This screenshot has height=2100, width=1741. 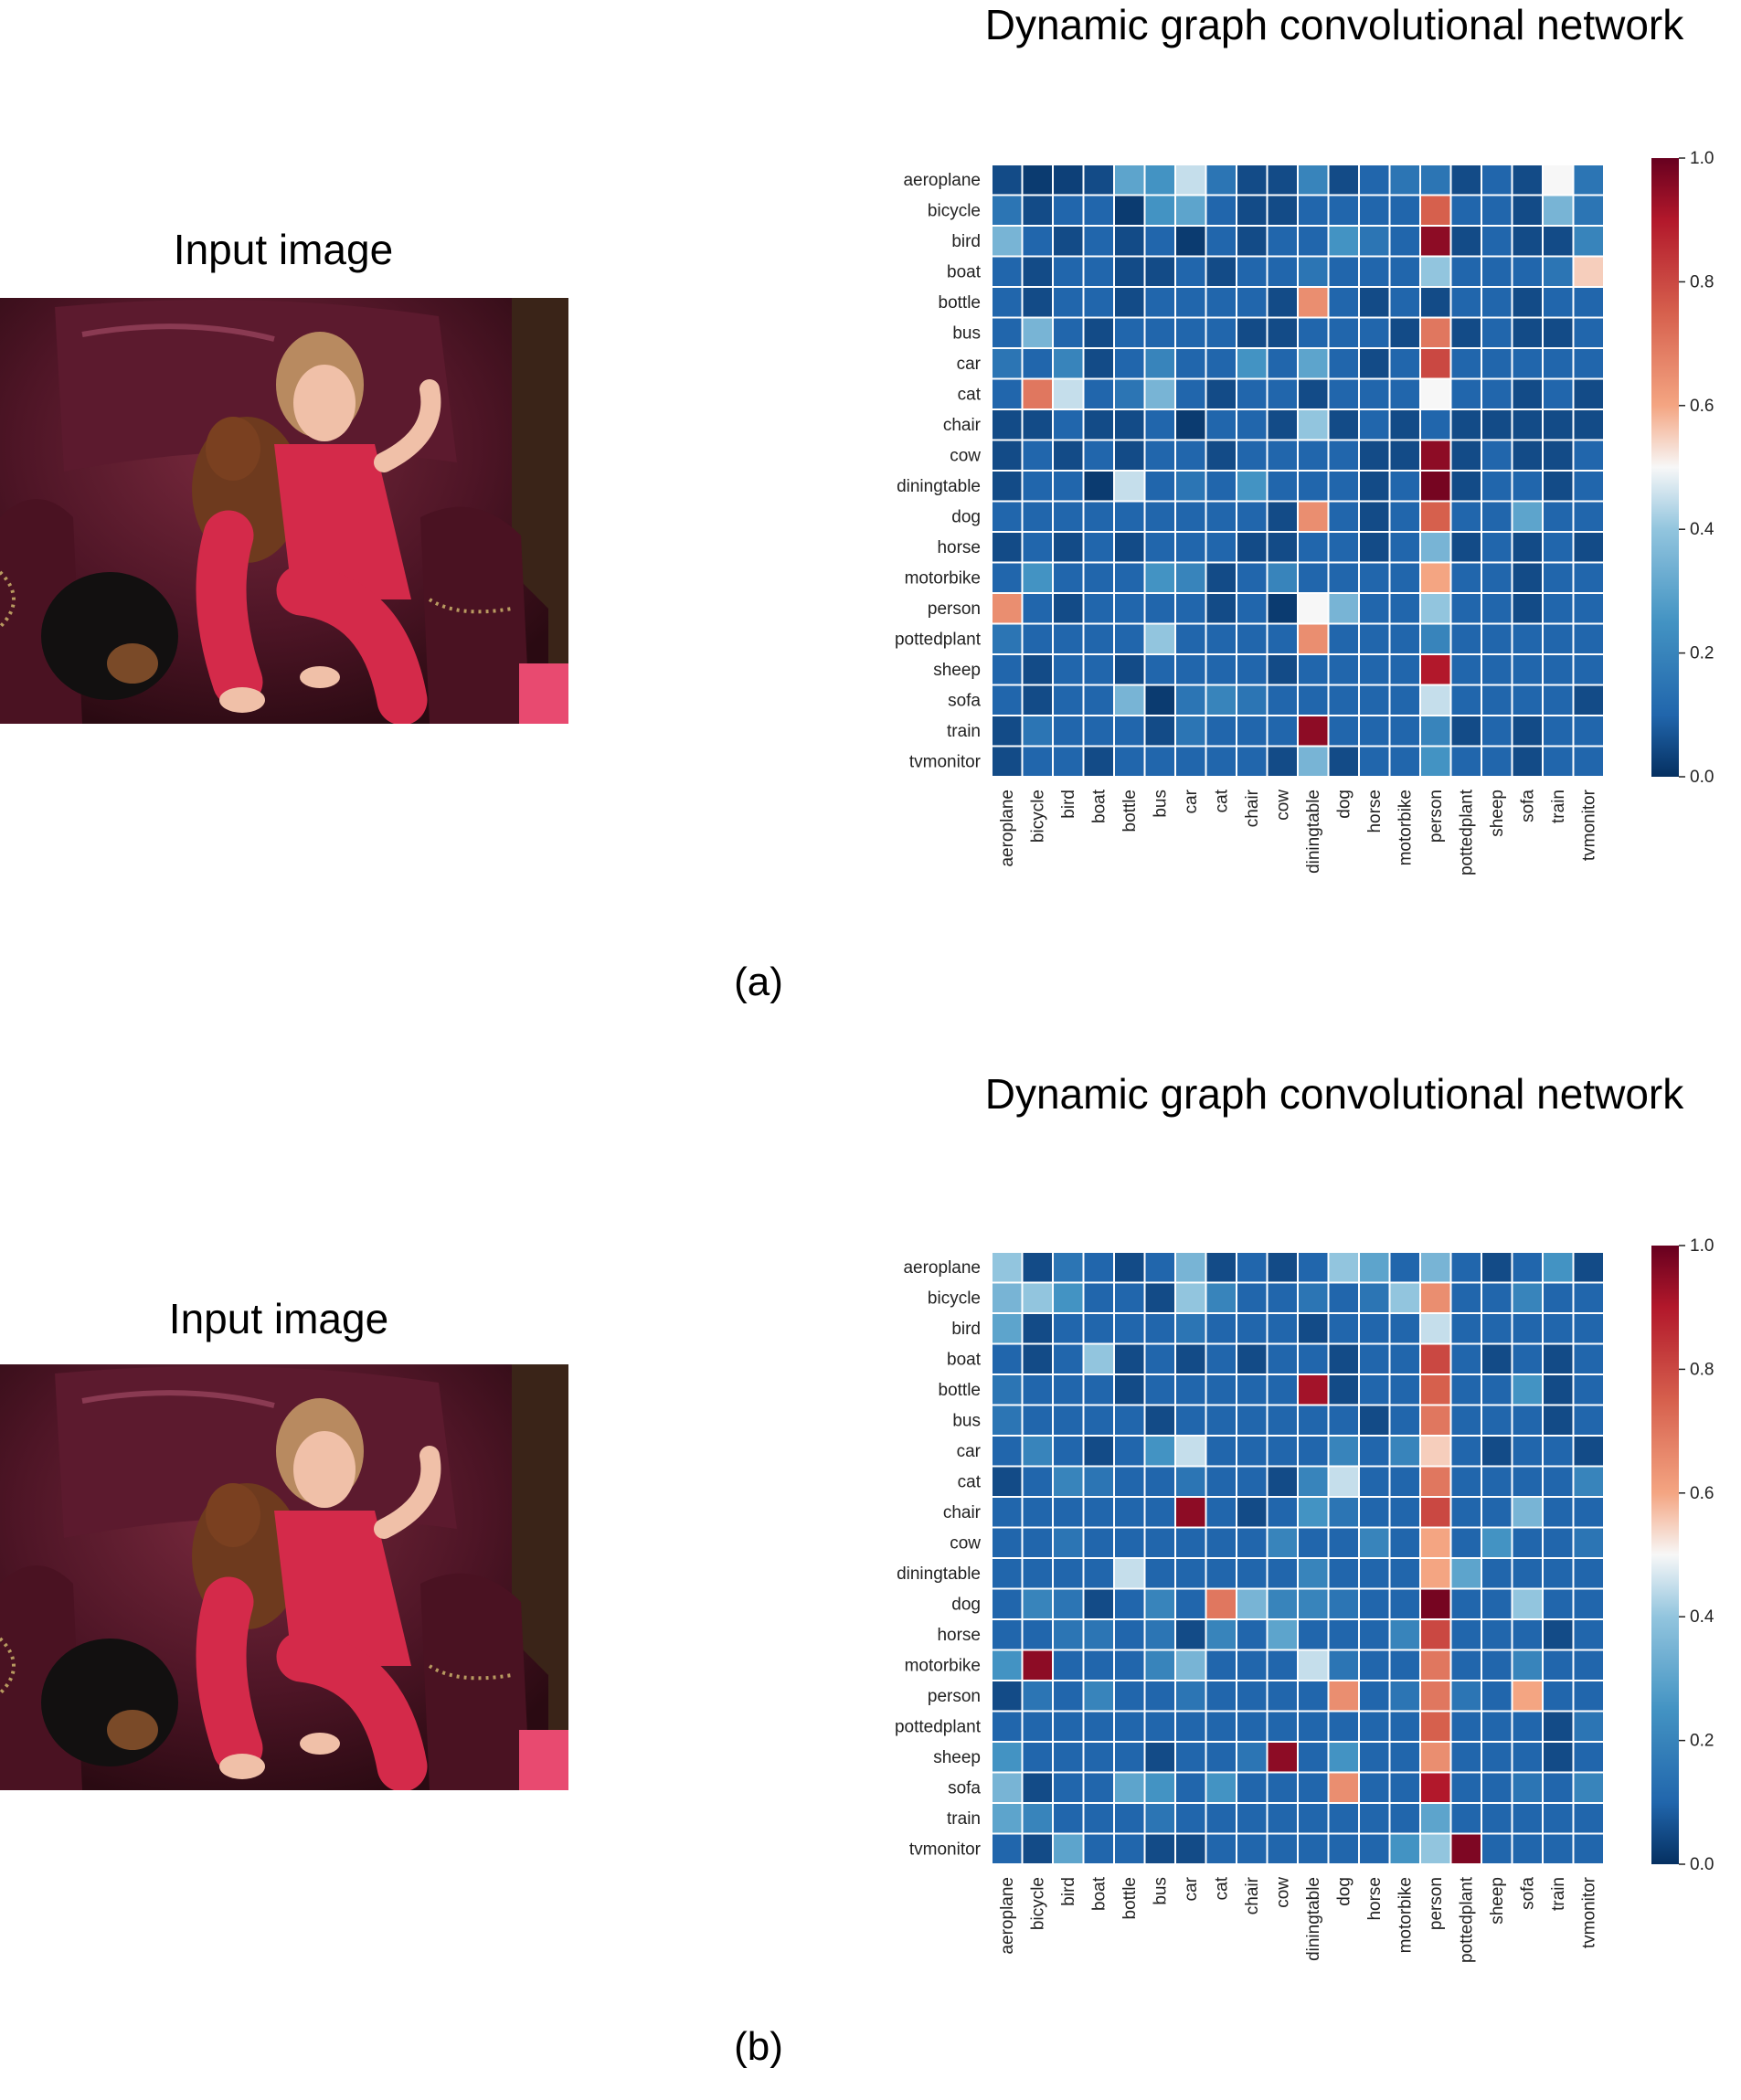 I want to click on column-label: bus, so click(x=1160, y=804).